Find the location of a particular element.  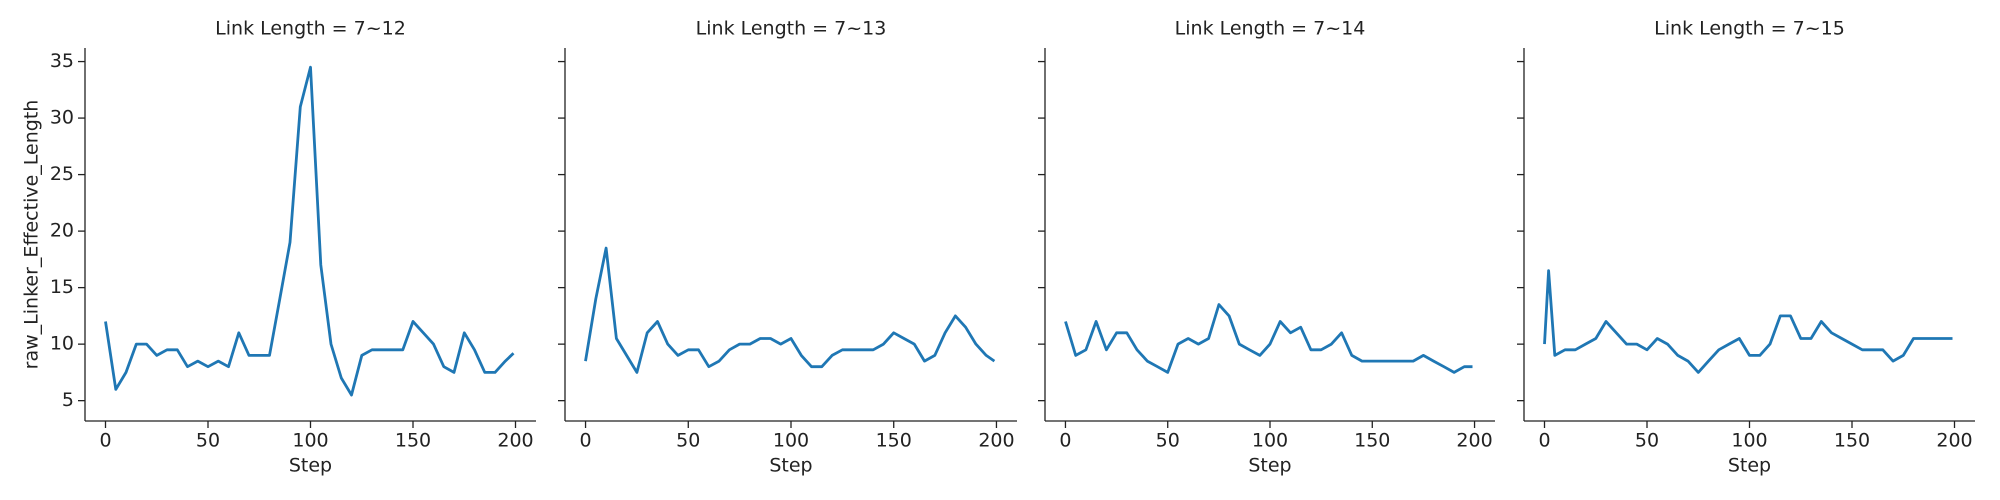

subplot-title: Link Length = 7~14 is located at coordinates (1270, 29).